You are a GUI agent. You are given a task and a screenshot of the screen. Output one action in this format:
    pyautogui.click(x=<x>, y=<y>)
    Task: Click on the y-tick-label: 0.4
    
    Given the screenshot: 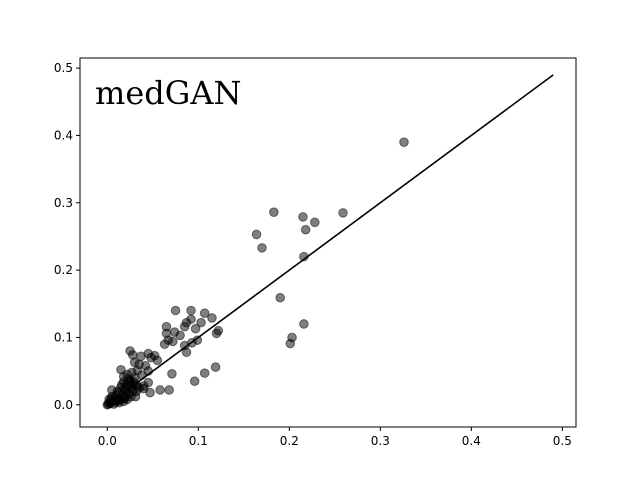 What is the action you would take?
    pyautogui.click(x=63, y=135)
    